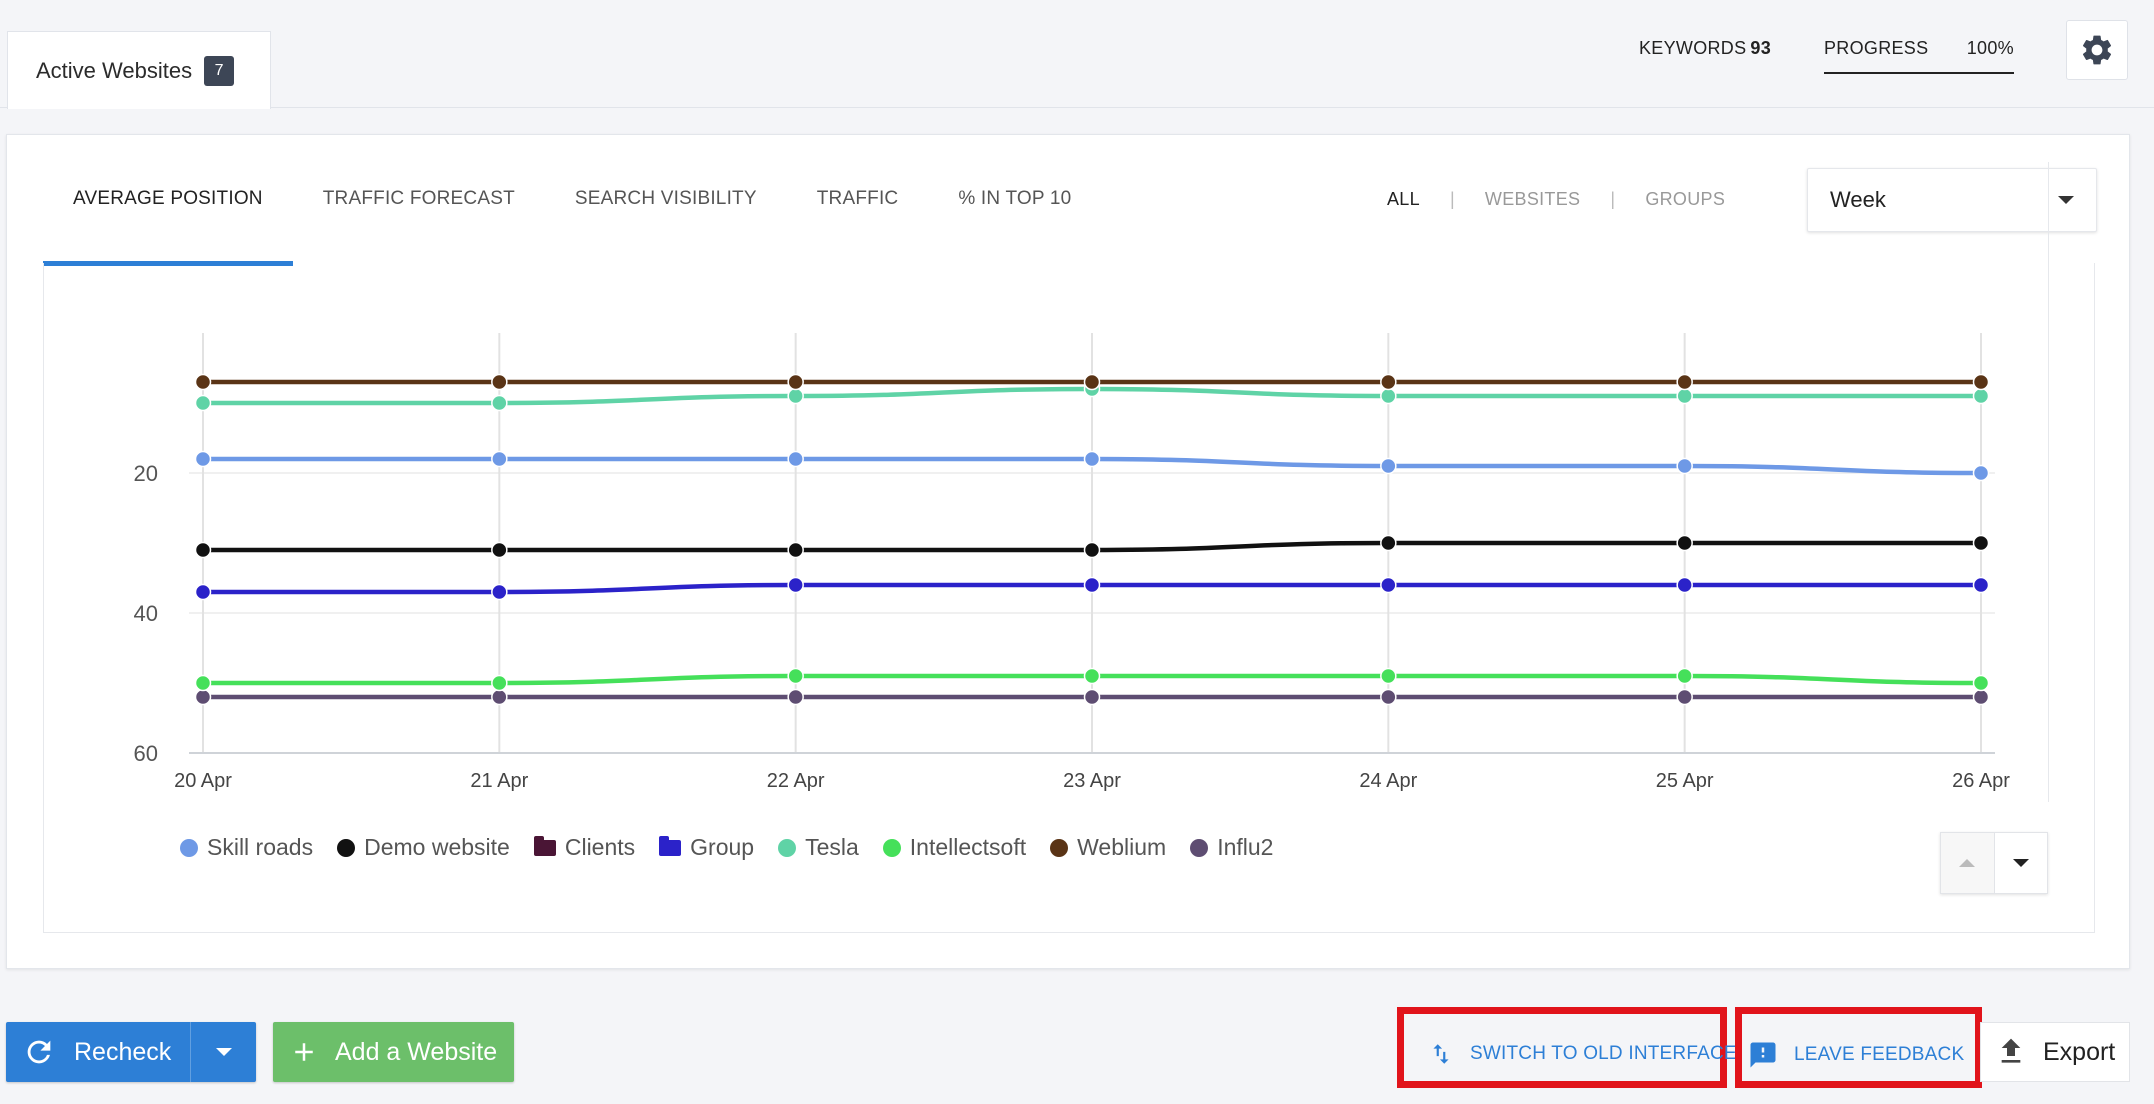 The width and height of the screenshot is (2154, 1104). What do you see at coordinates (146, 753) in the screenshot?
I see `y-tick-label: 60` at bounding box center [146, 753].